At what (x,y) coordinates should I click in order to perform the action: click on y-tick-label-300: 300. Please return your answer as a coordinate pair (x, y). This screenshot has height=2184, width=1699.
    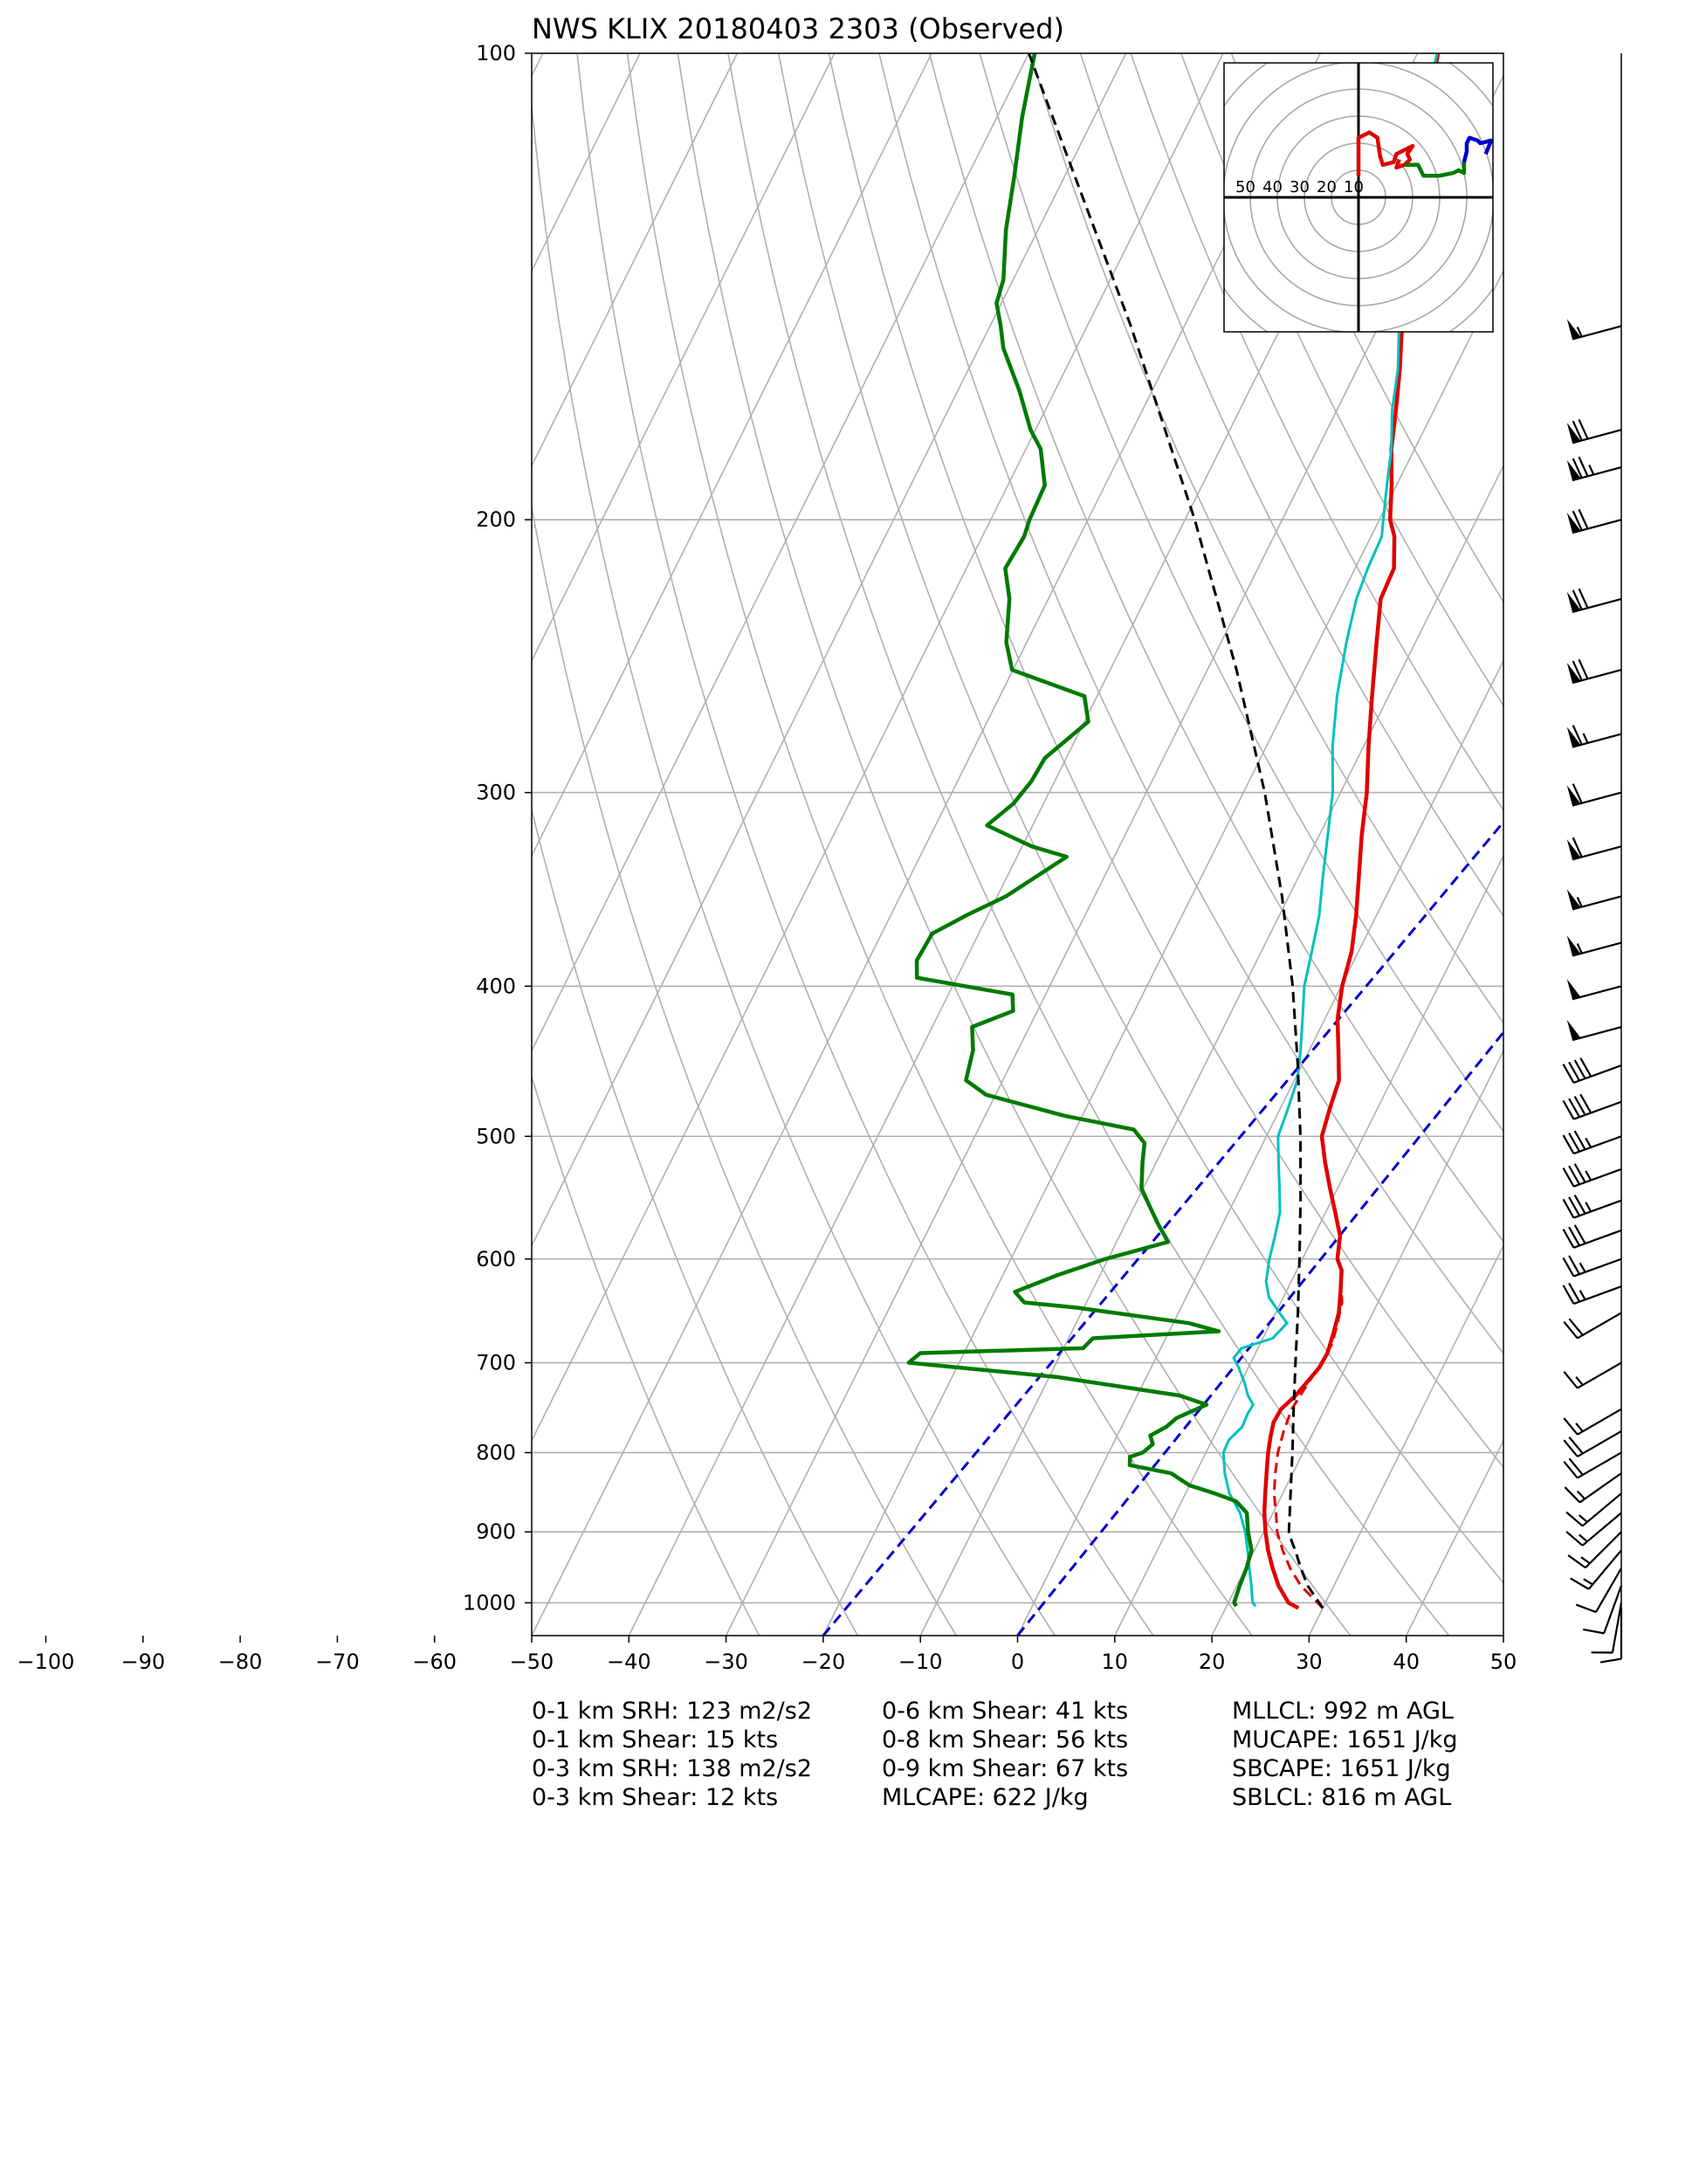
    Looking at the image, I should click on (496, 793).